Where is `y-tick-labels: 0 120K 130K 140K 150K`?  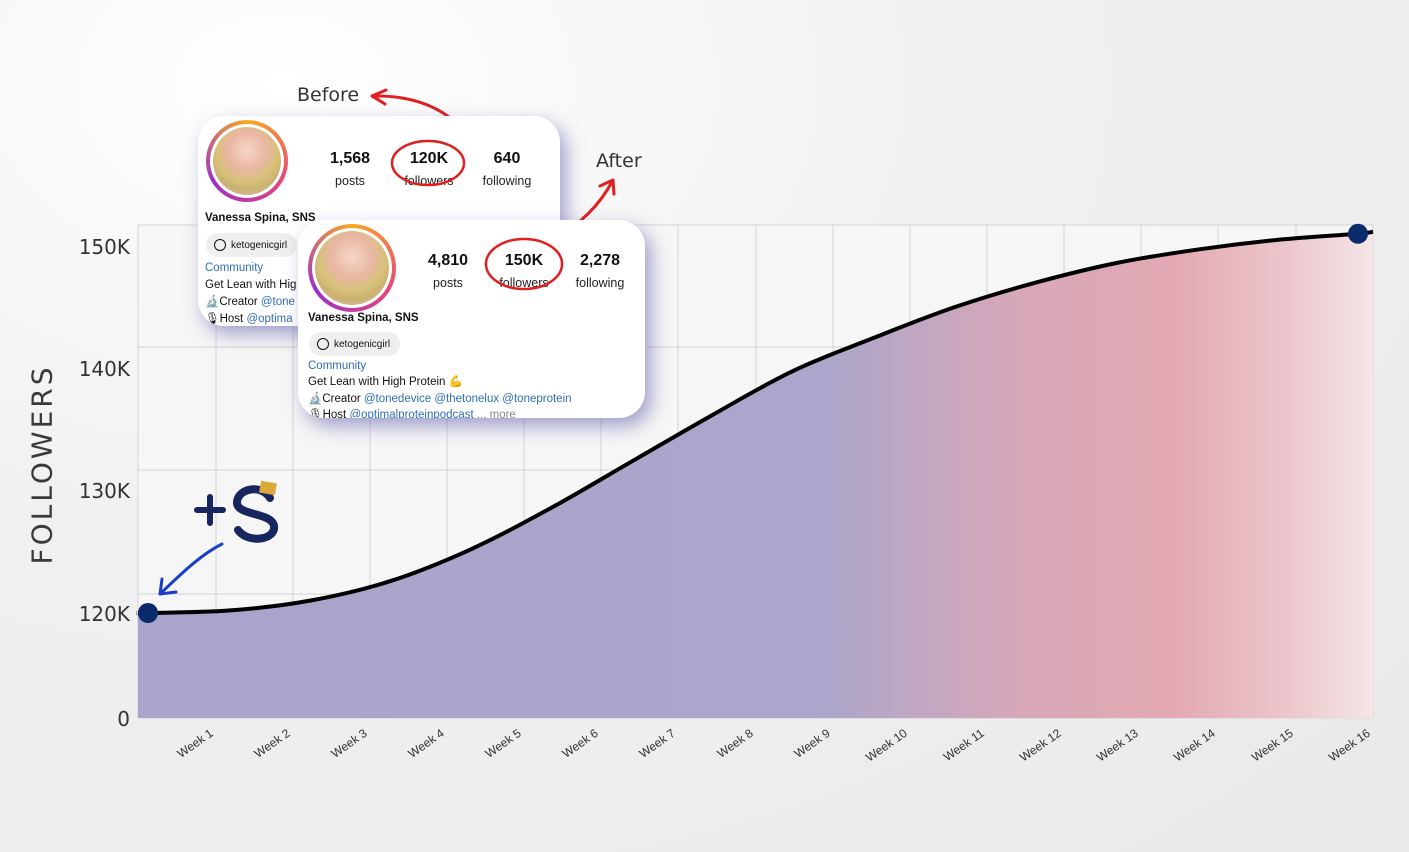
y-tick-labels: 0 120K 130K 140K 150K is located at coordinates (105, 483).